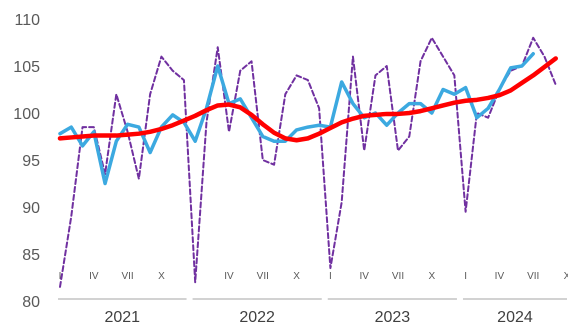  What do you see at coordinates (31, 255) in the screenshot?
I see `y-tick-label: 85` at bounding box center [31, 255].